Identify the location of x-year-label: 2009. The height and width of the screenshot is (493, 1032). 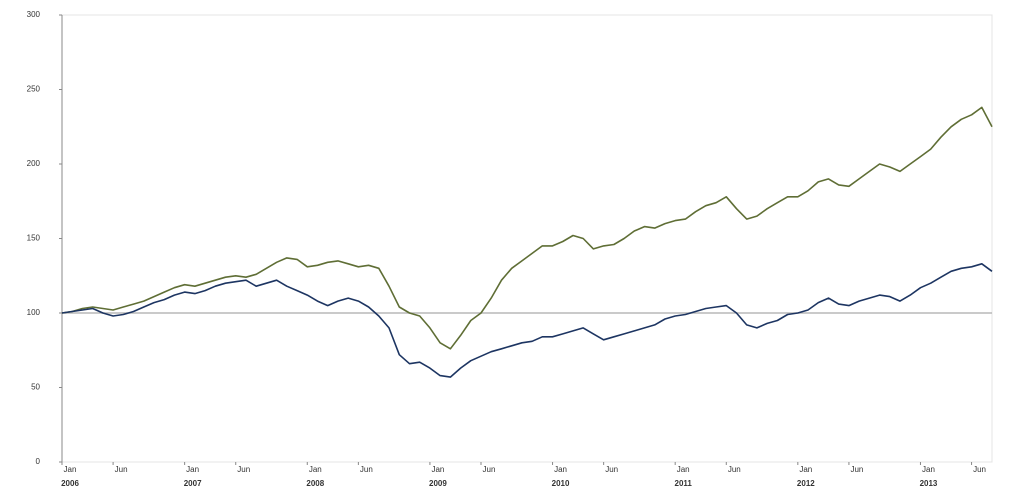
(438, 483).